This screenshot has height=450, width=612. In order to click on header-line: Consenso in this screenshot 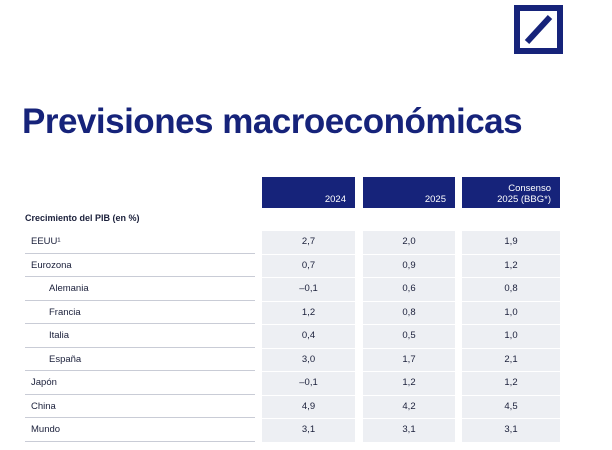, I will do `click(529, 188)`.